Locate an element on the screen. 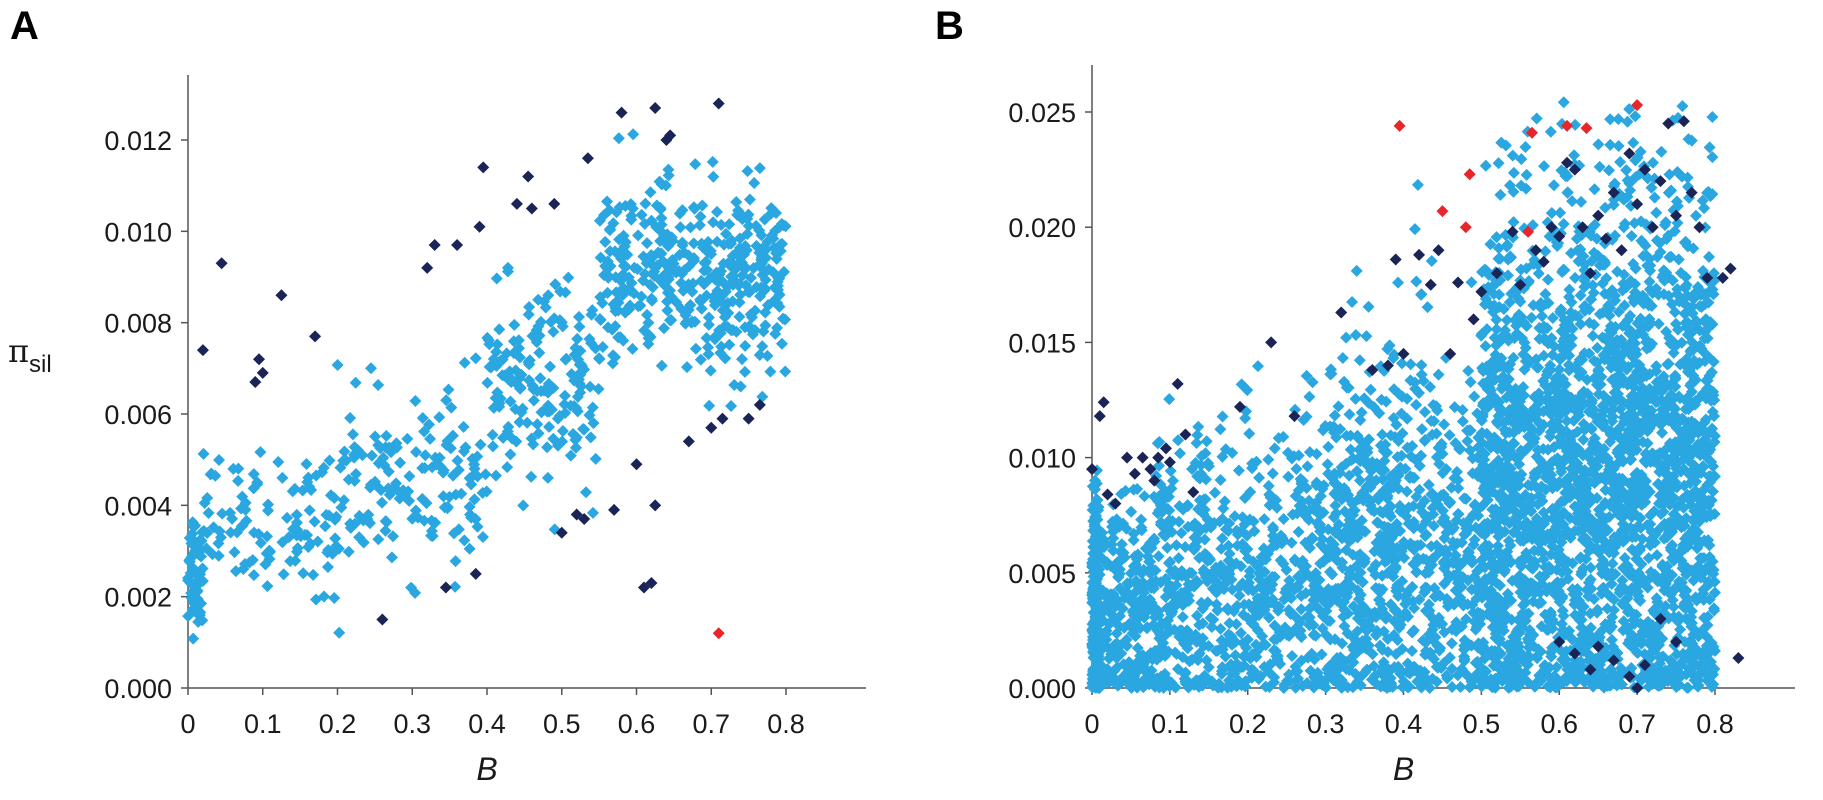 This screenshot has width=1823, height=800. x-tick-label: 0.2 is located at coordinates (1248, 724).